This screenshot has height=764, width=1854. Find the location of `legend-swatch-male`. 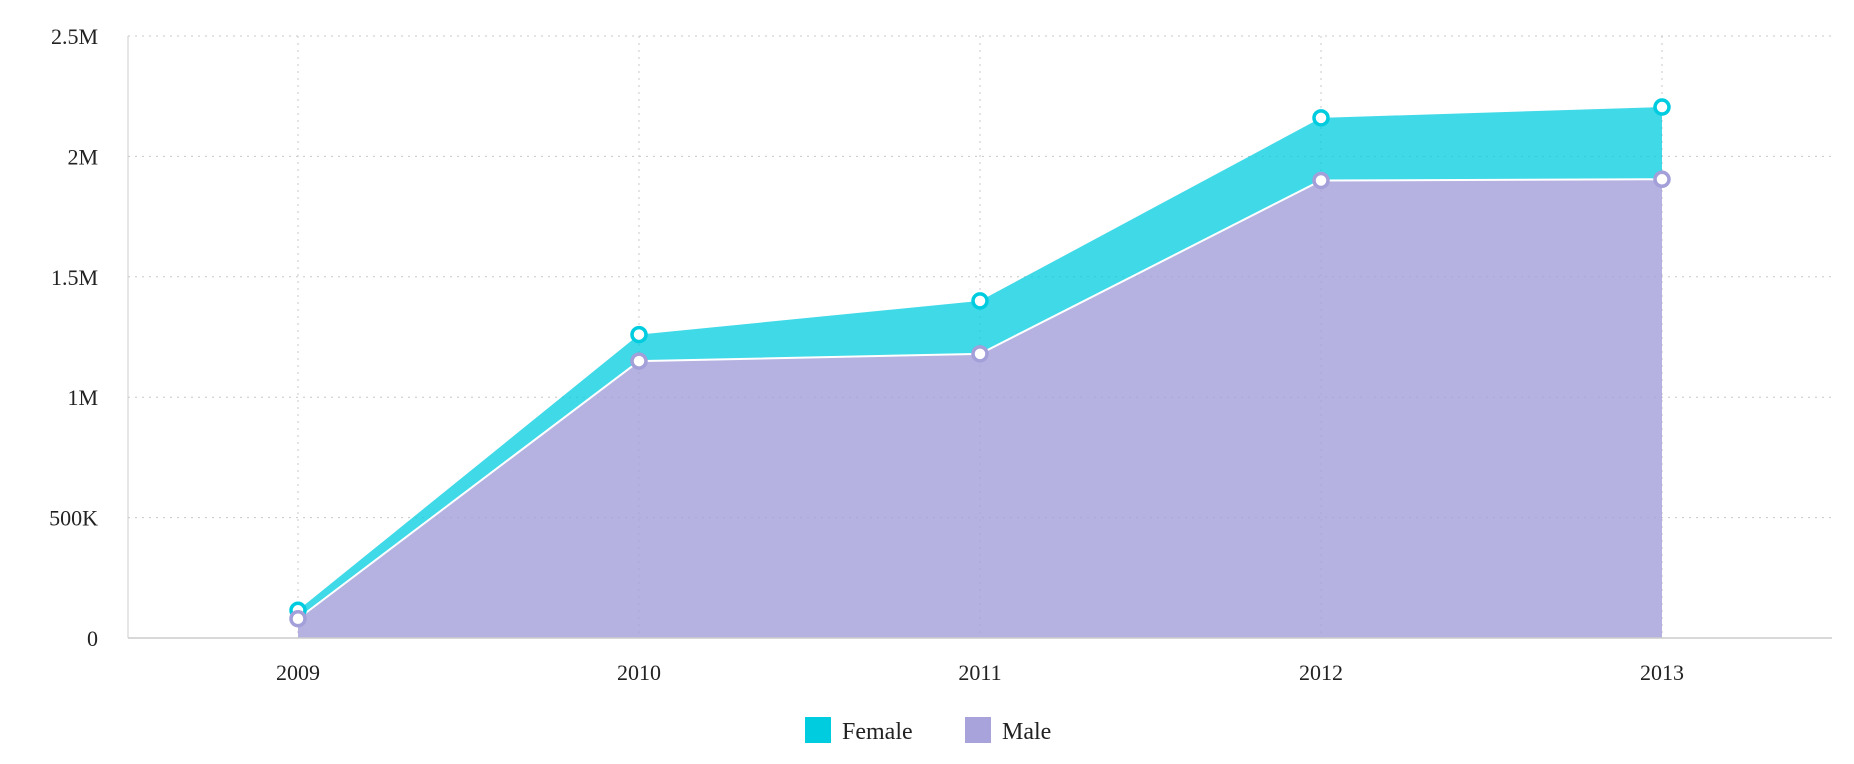

legend-swatch-male is located at coordinates (978, 730).